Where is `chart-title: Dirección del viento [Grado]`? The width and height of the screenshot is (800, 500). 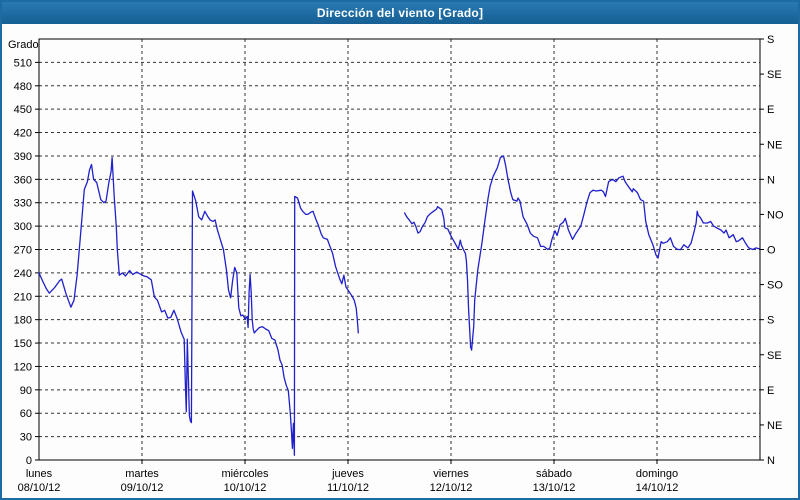 chart-title: Dirección del viento [Grado] is located at coordinates (400, 13).